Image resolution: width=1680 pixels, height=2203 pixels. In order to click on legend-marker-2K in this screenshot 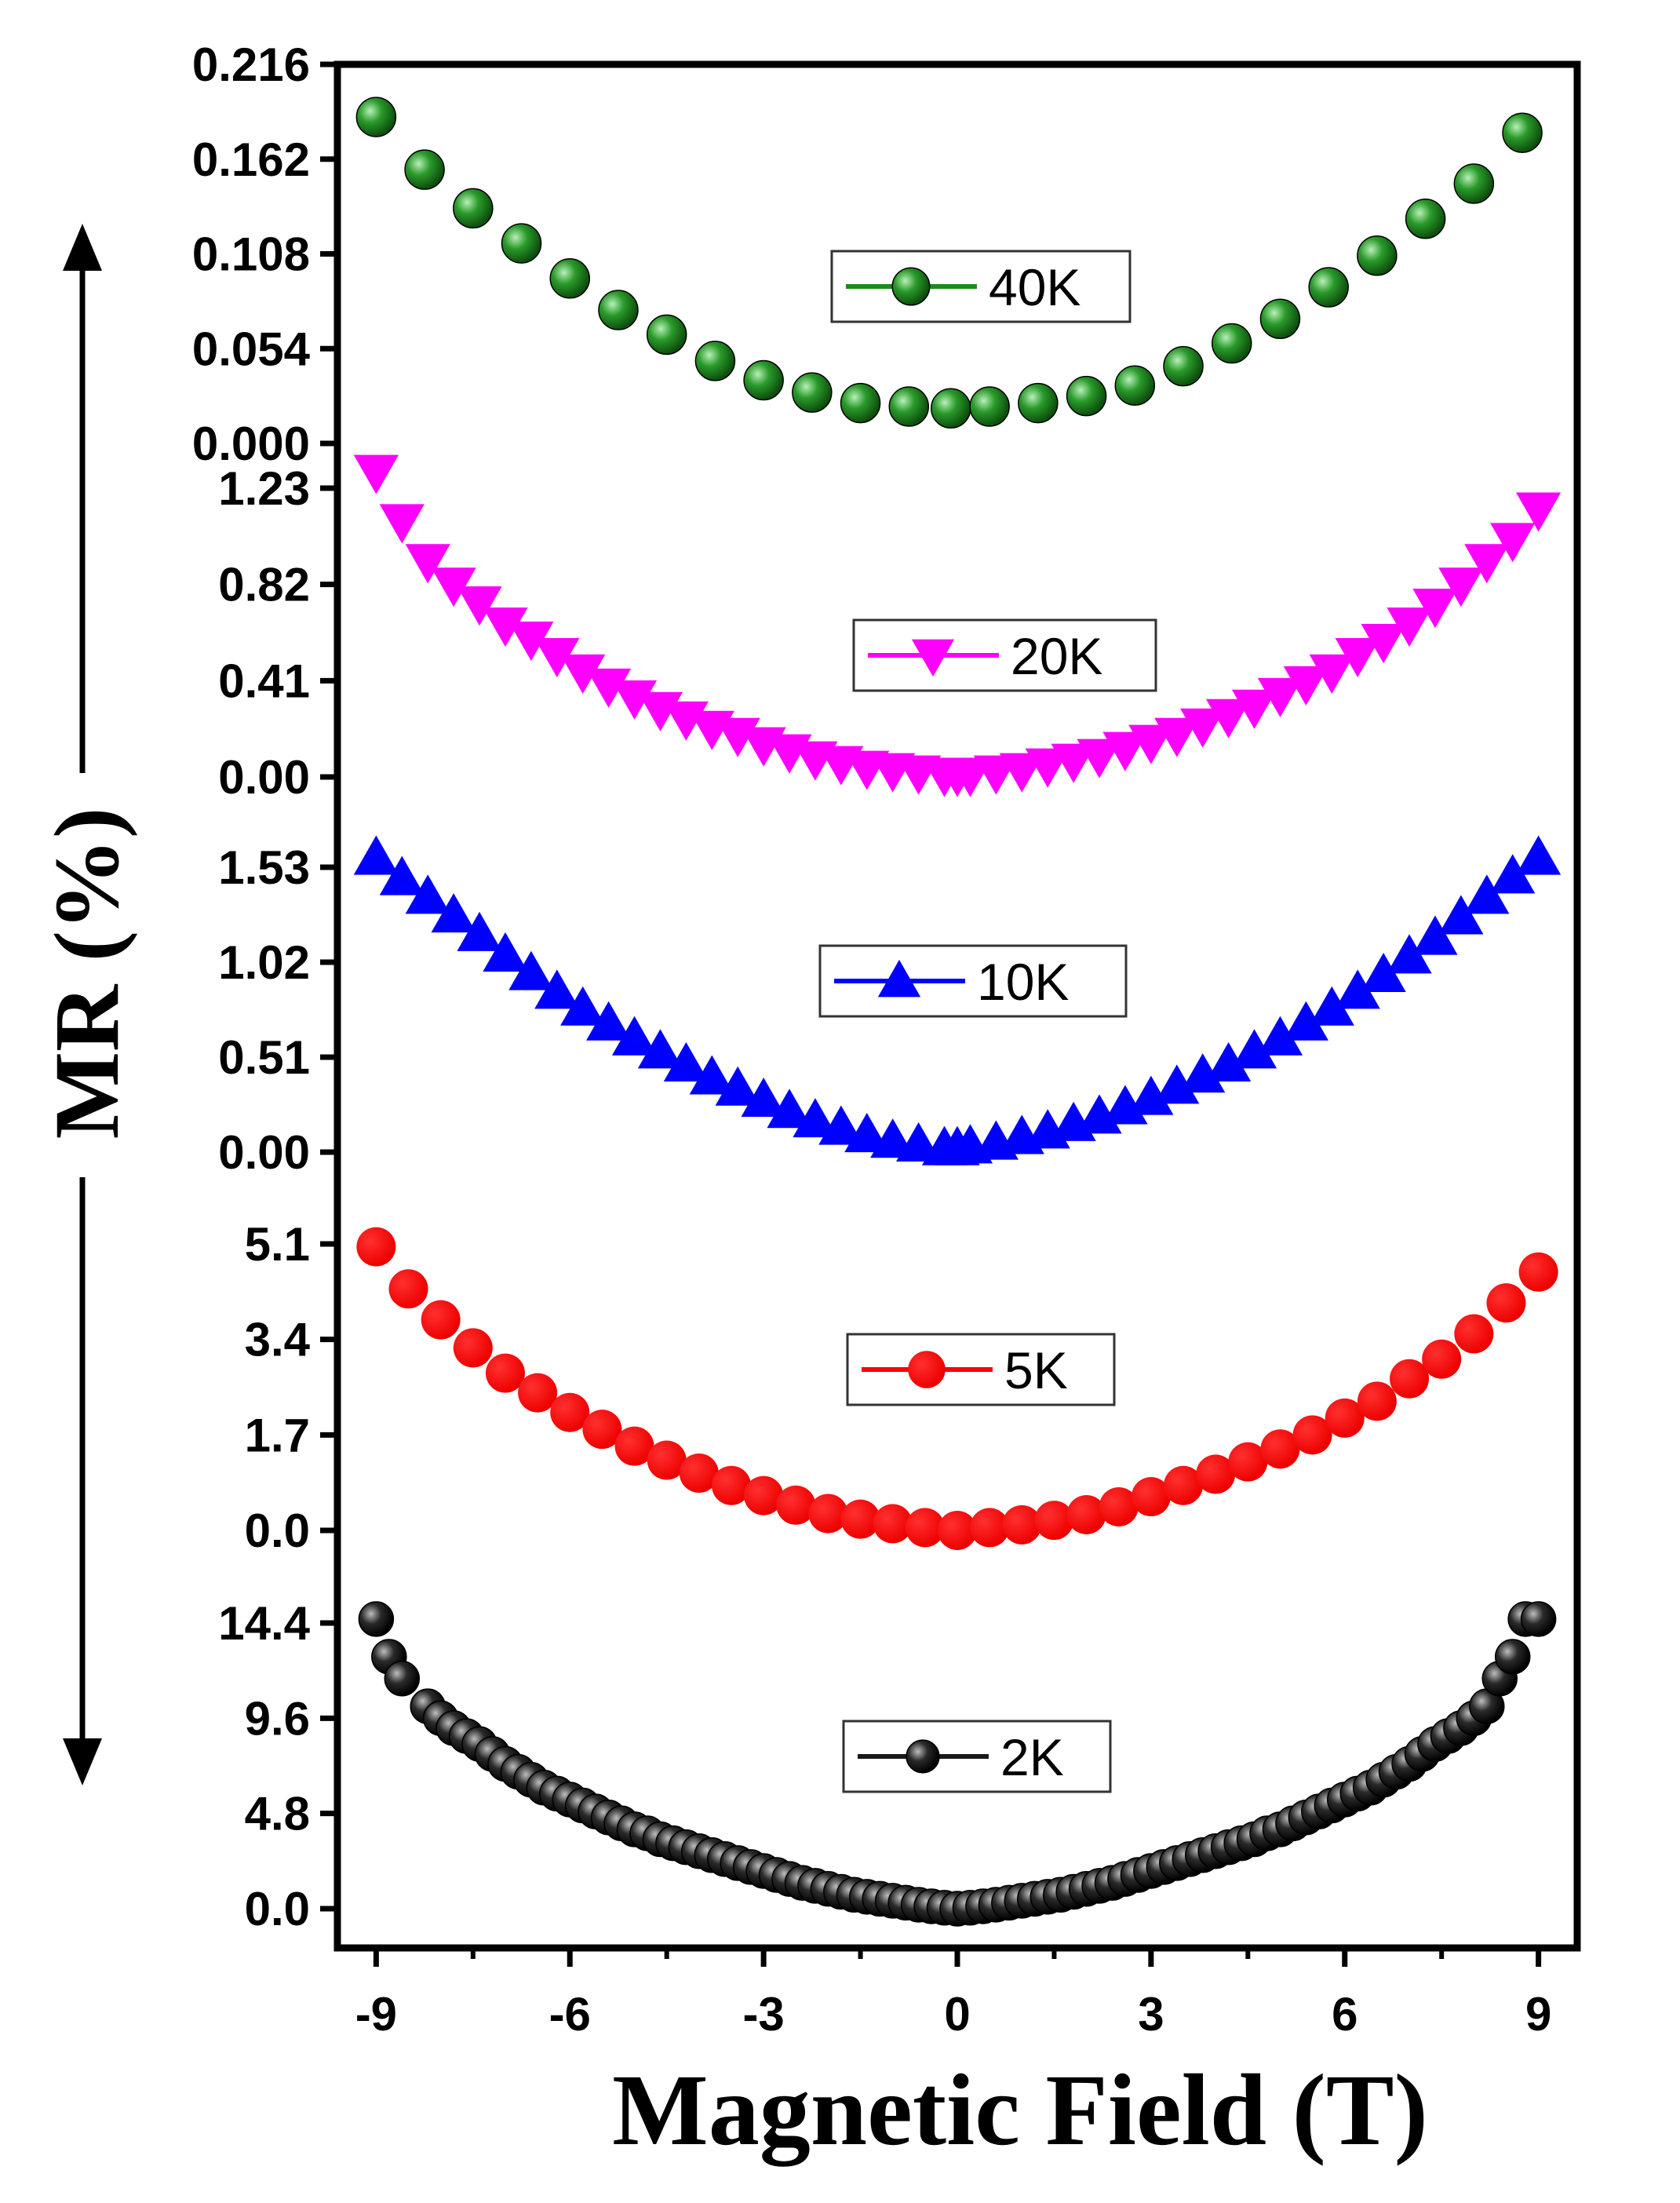, I will do `click(923, 1756)`.